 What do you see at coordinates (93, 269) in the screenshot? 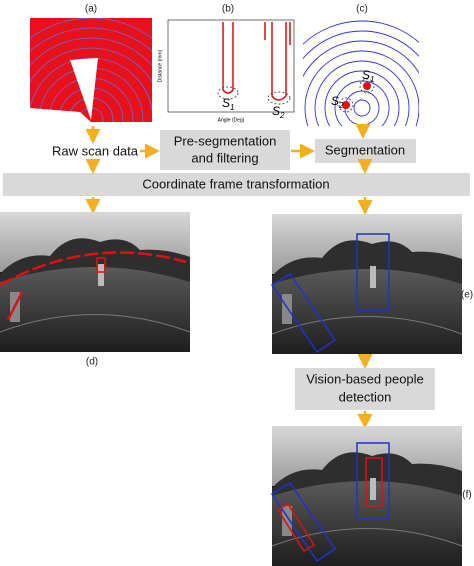
I see `scan-overlay` at bounding box center [93, 269].